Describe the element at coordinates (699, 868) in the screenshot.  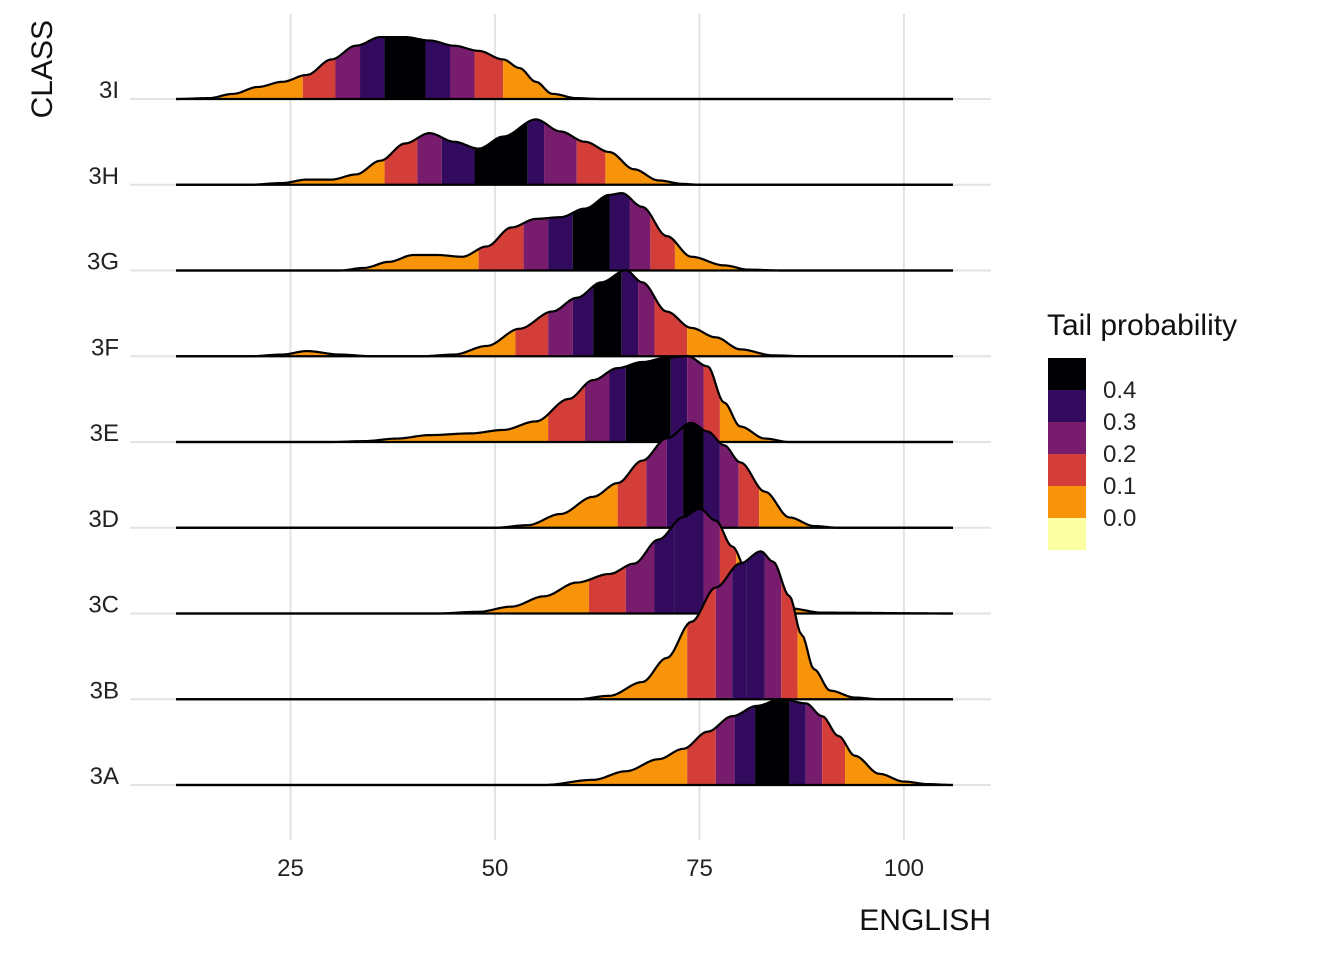
I see `x-tick-label: 75` at that location.